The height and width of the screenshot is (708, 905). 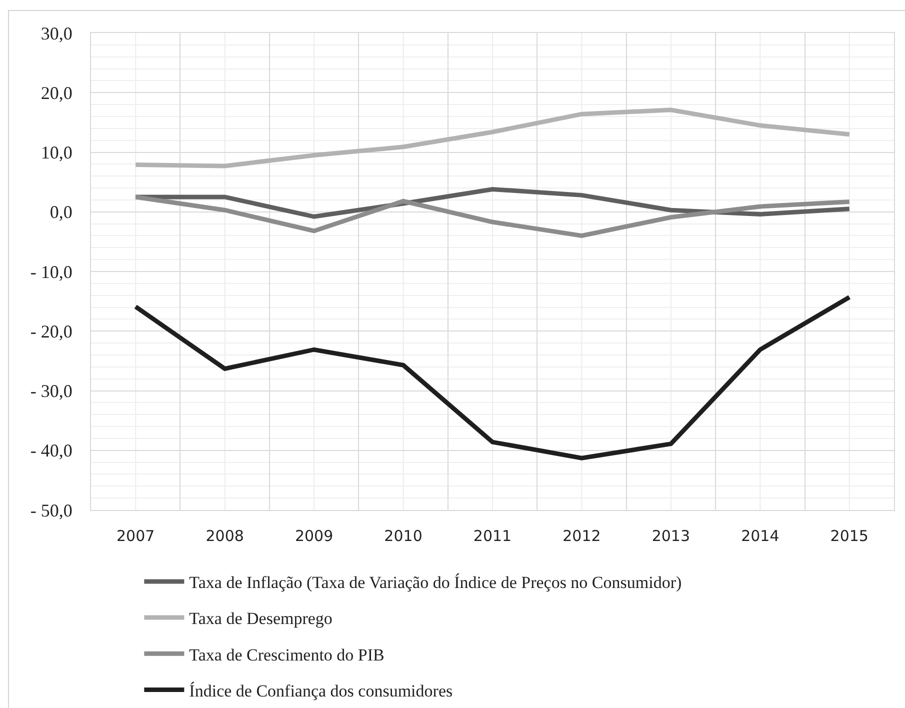 I want to click on y-tick-label: - 50,0, so click(x=51, y=510).